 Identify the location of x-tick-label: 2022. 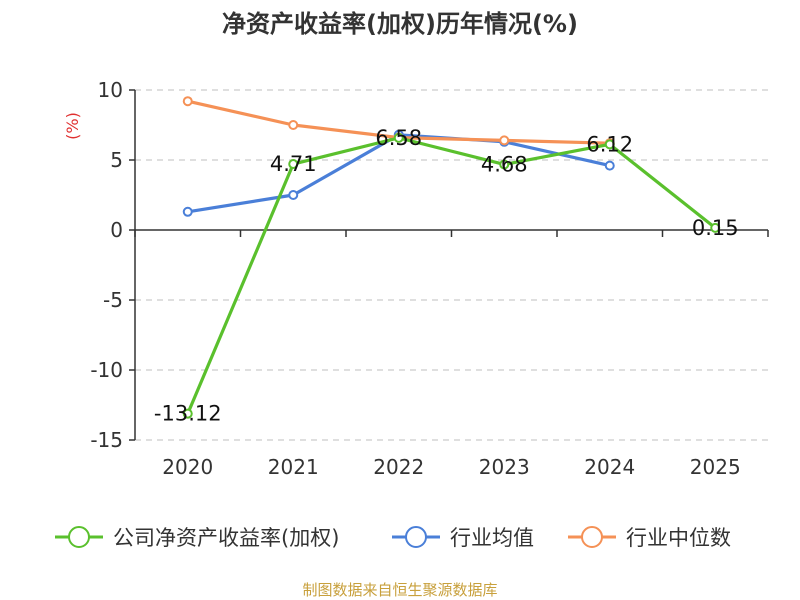
(398, 467).